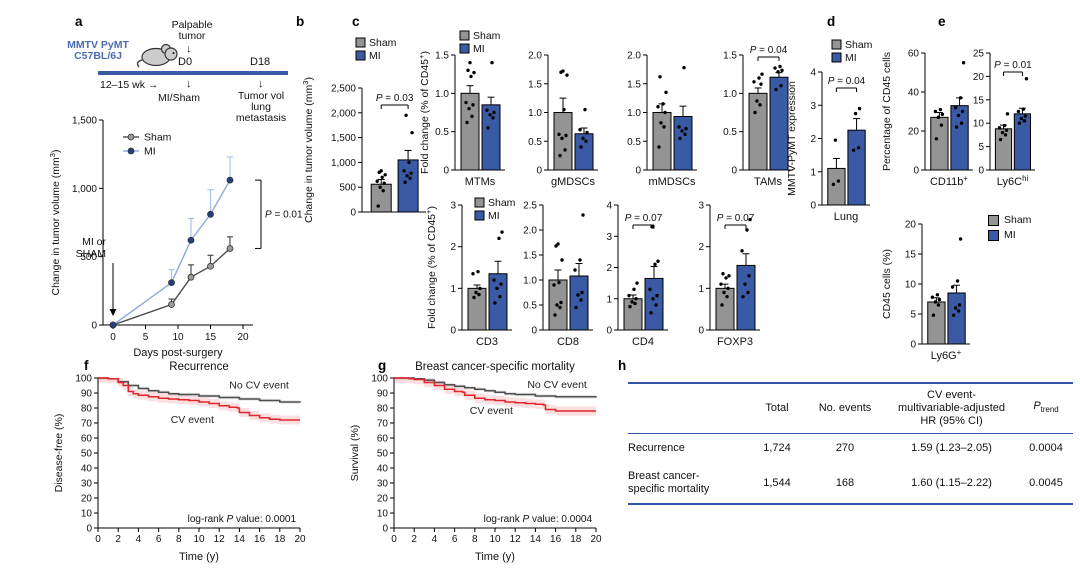  Describe the element at coordinates (846, 217) in the screenshot. I see `category-label: Lung` at that location.